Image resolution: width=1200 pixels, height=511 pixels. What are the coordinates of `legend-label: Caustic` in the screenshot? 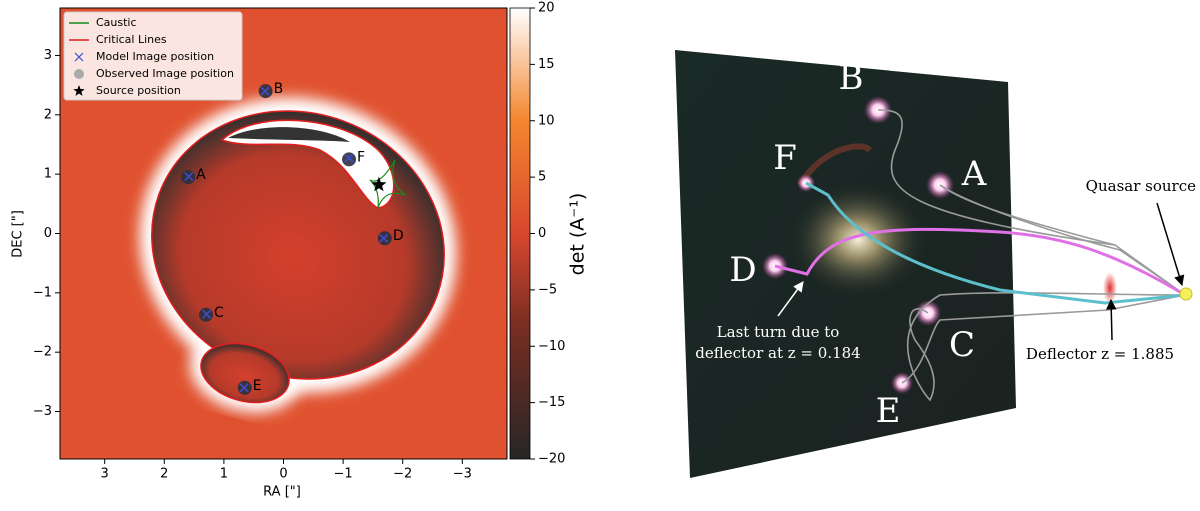 It's located at (116, 22).